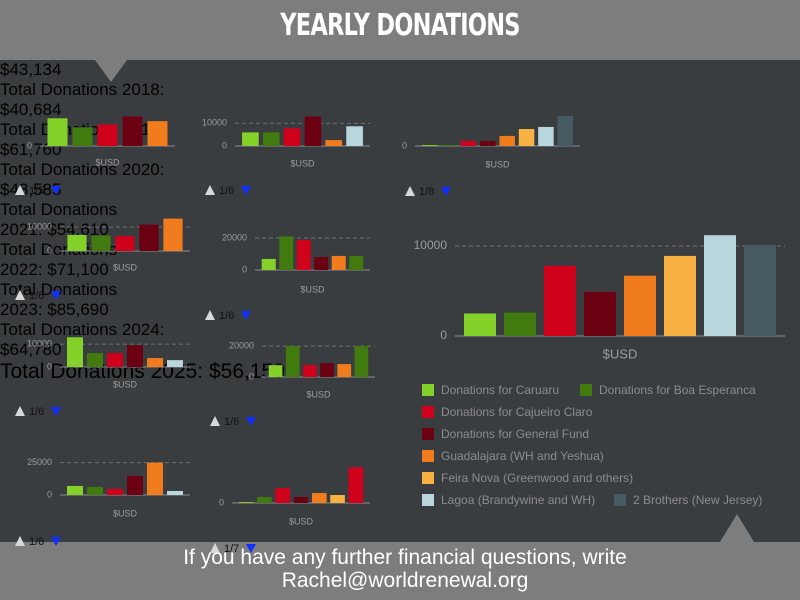 The width and height of the screenshot is (800, 600). I want to click on chart-title: Total Donations 2024: $64,780, so click(82, 339).